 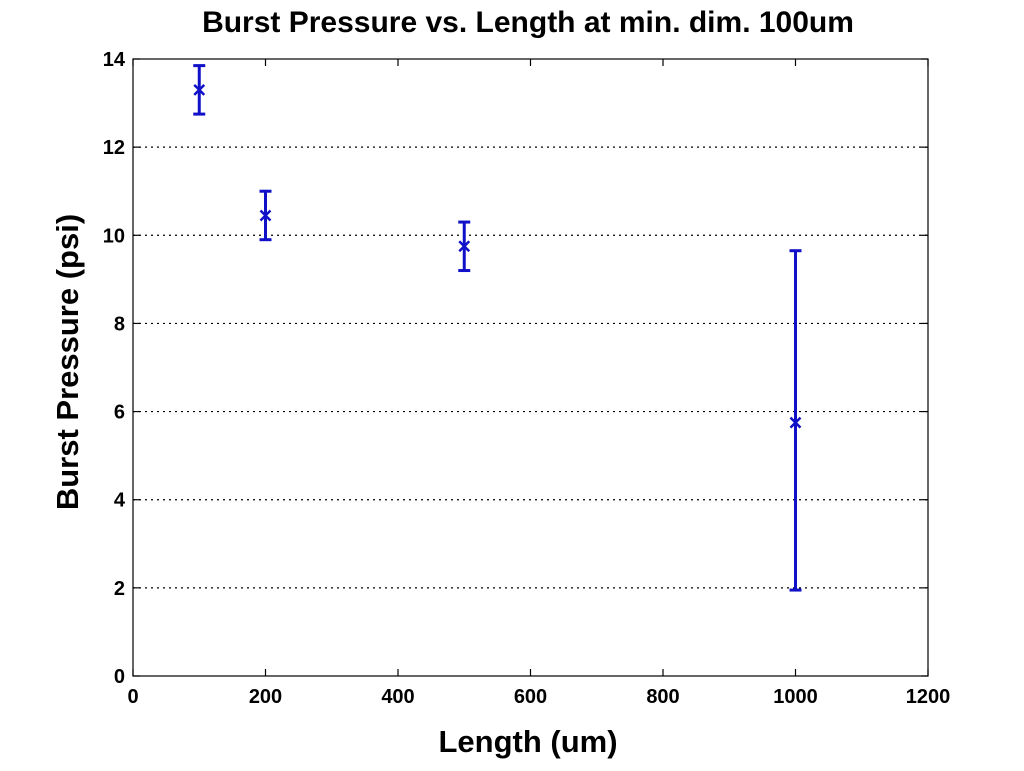 I want to click on x-tick-label: 400, so click(x=397, y=697).